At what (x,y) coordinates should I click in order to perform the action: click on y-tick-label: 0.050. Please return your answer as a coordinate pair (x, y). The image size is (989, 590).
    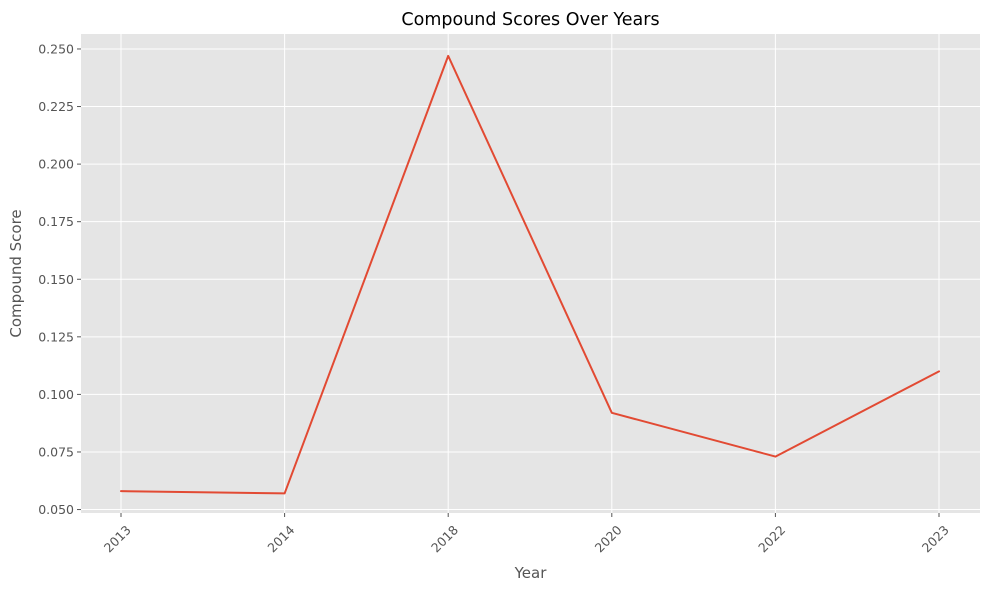
    Looking at the image, I should click on (56, 509).